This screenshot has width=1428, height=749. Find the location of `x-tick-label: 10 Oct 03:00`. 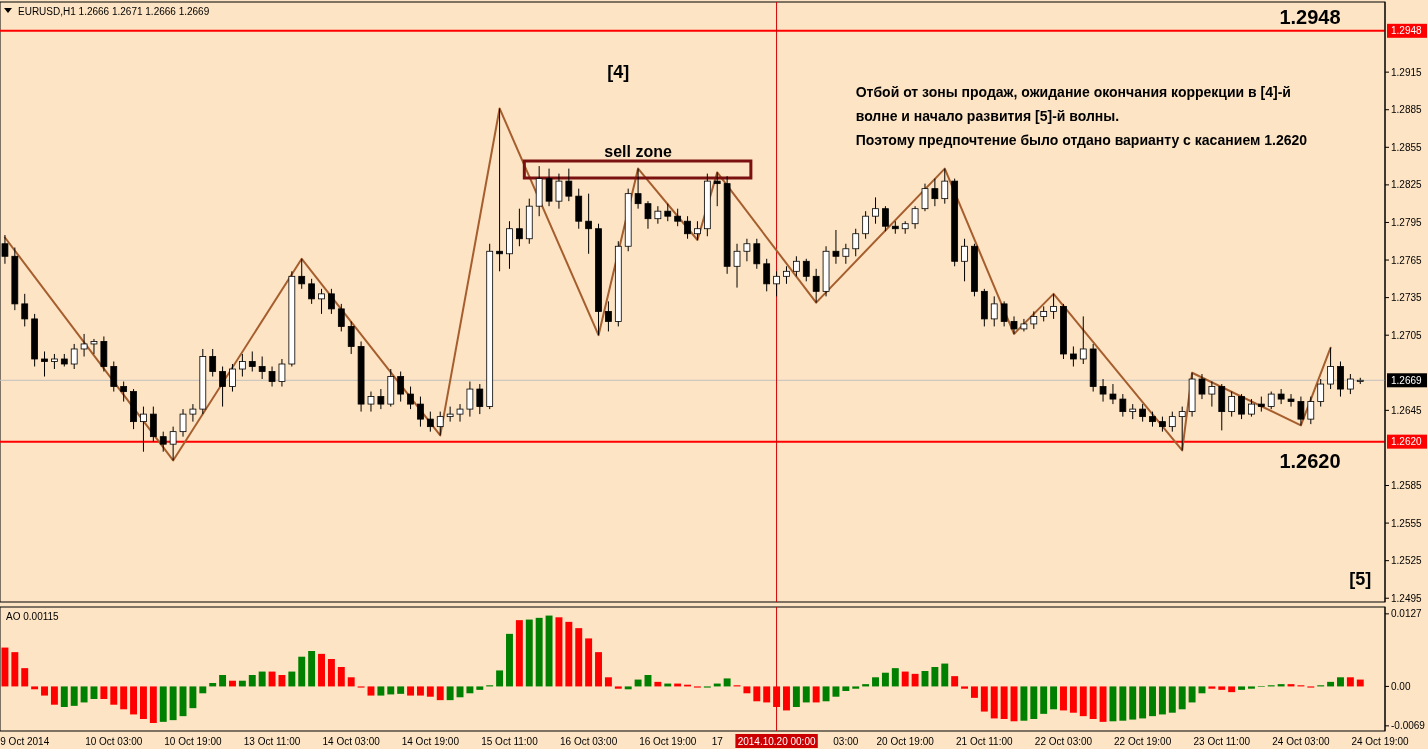

x-tick-label: 10 Oct 03:00 is located at coordinates (114, 741).